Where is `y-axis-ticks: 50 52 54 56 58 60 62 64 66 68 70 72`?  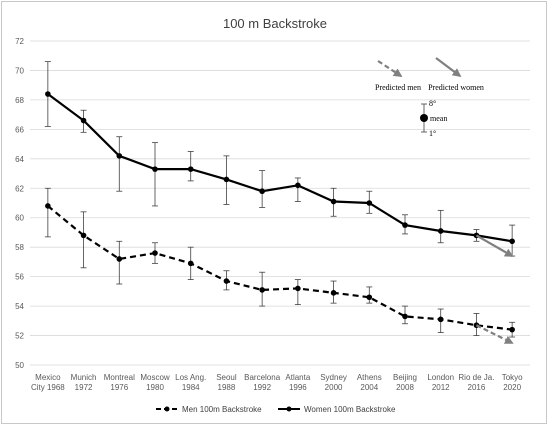
y-axis-ticks: 50 52 54 56 58 60 62 64 66 68 70 72 is located at coordinates (19, 203).